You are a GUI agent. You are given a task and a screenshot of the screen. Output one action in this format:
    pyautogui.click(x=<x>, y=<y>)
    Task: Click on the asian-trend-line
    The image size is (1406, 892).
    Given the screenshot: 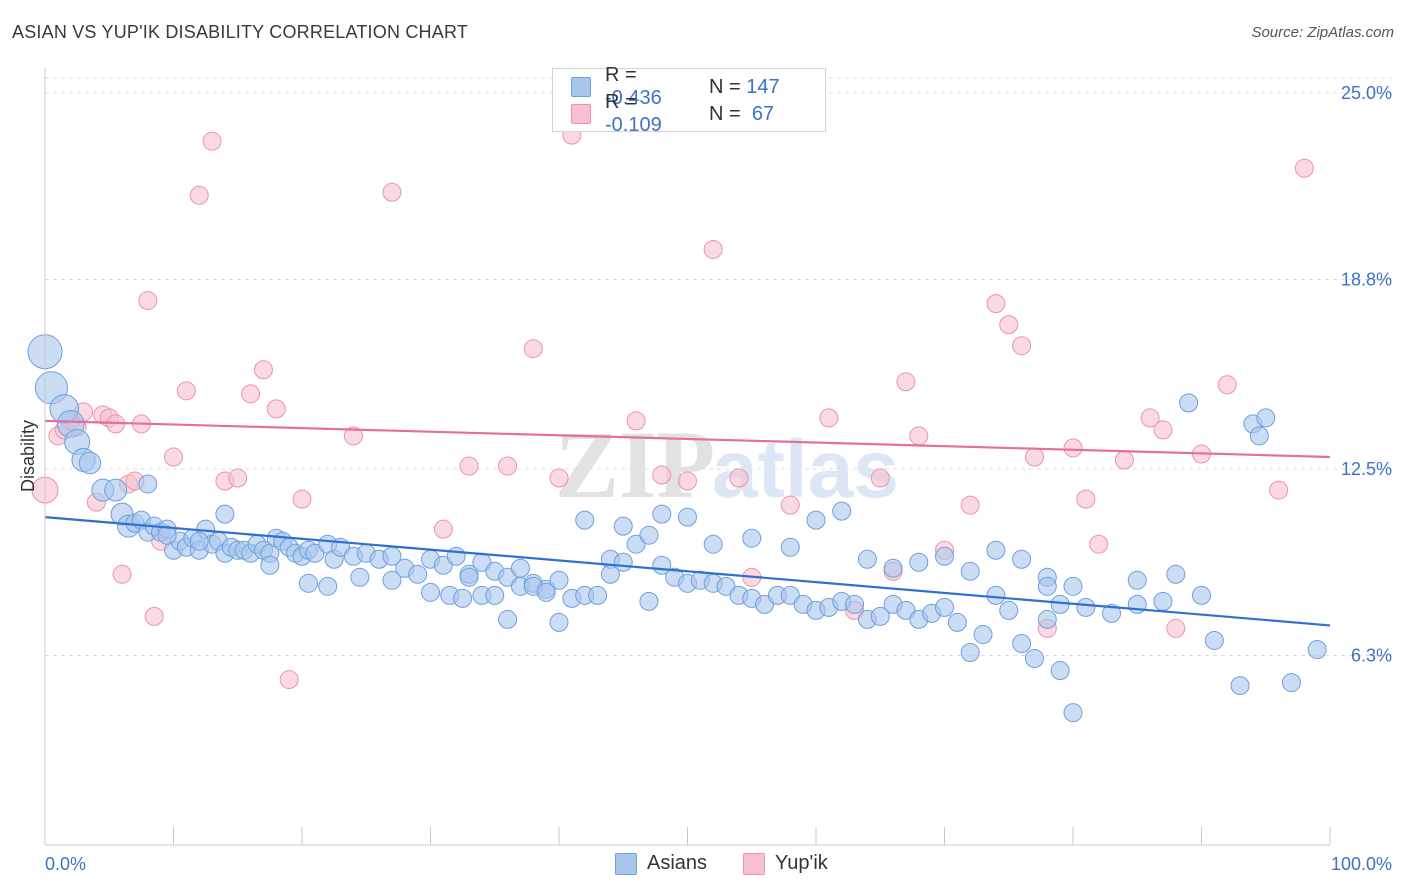 What is the action you would take?
    pyautogui.click(x=687, y=571)
    